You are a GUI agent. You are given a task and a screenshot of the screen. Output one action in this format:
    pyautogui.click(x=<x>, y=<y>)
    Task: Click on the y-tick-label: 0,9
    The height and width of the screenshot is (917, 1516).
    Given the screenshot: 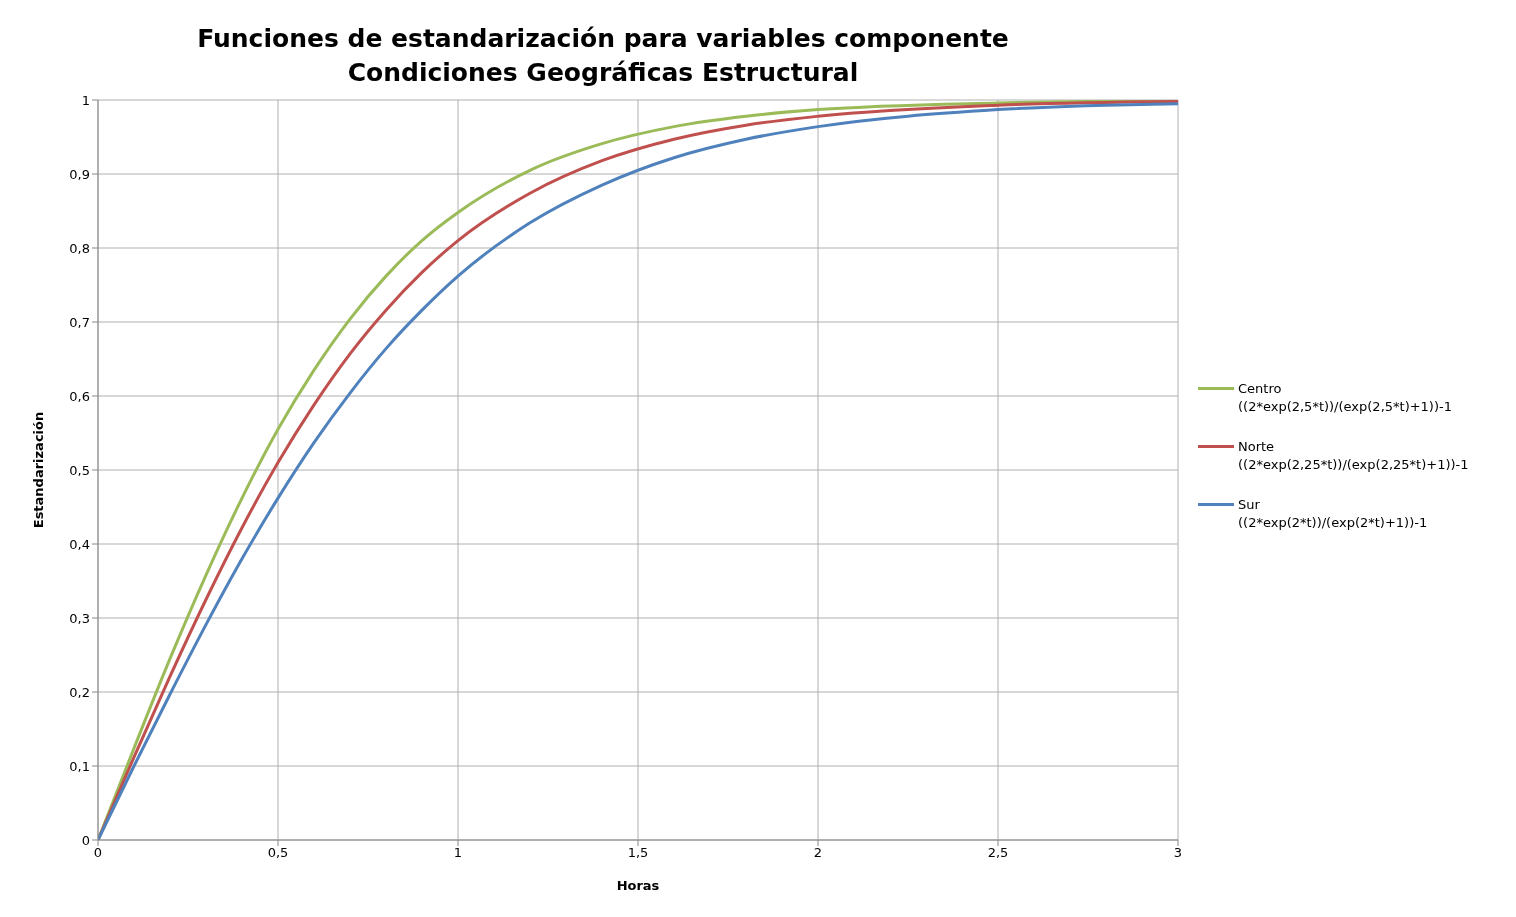 What is the action you would take?
    pyautogui.click(x=79, y=174)
    